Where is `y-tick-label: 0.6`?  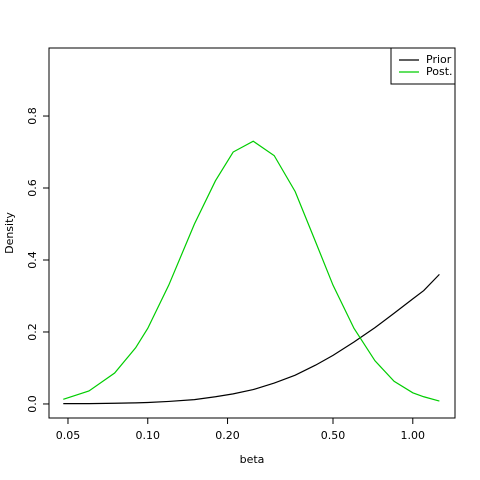
y-tick-label: 0.6 is located at coordinates (32, 188).